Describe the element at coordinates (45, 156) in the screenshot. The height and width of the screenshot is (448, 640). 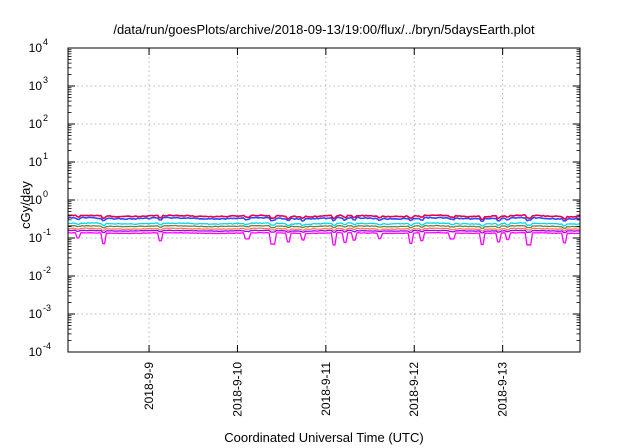
I see `y-tick-exponent: 1` at that location.